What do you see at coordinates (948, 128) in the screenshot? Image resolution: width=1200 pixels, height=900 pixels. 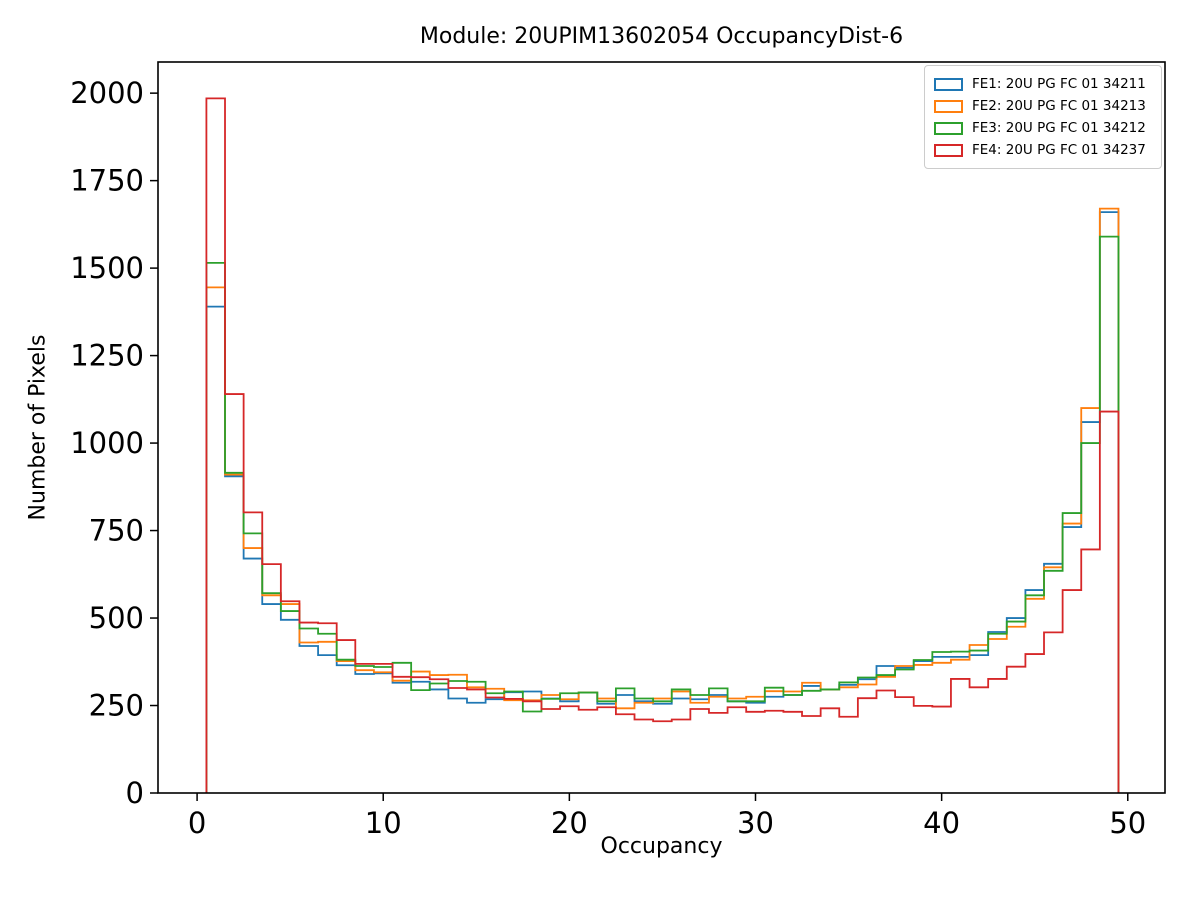 I see `legend-swatch-fe3` at bounding box center [948, 128].